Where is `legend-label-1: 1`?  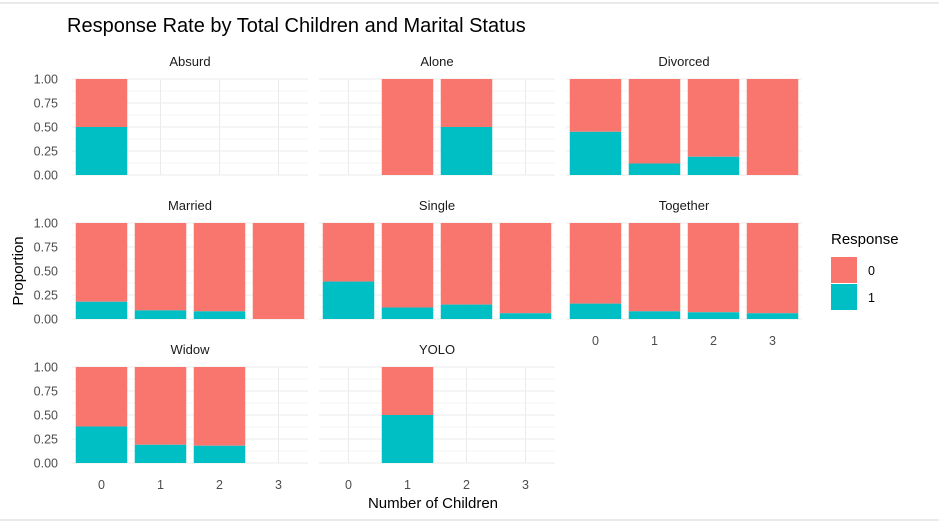 legend-label-1: 1 is located at coordinates (871, 298).